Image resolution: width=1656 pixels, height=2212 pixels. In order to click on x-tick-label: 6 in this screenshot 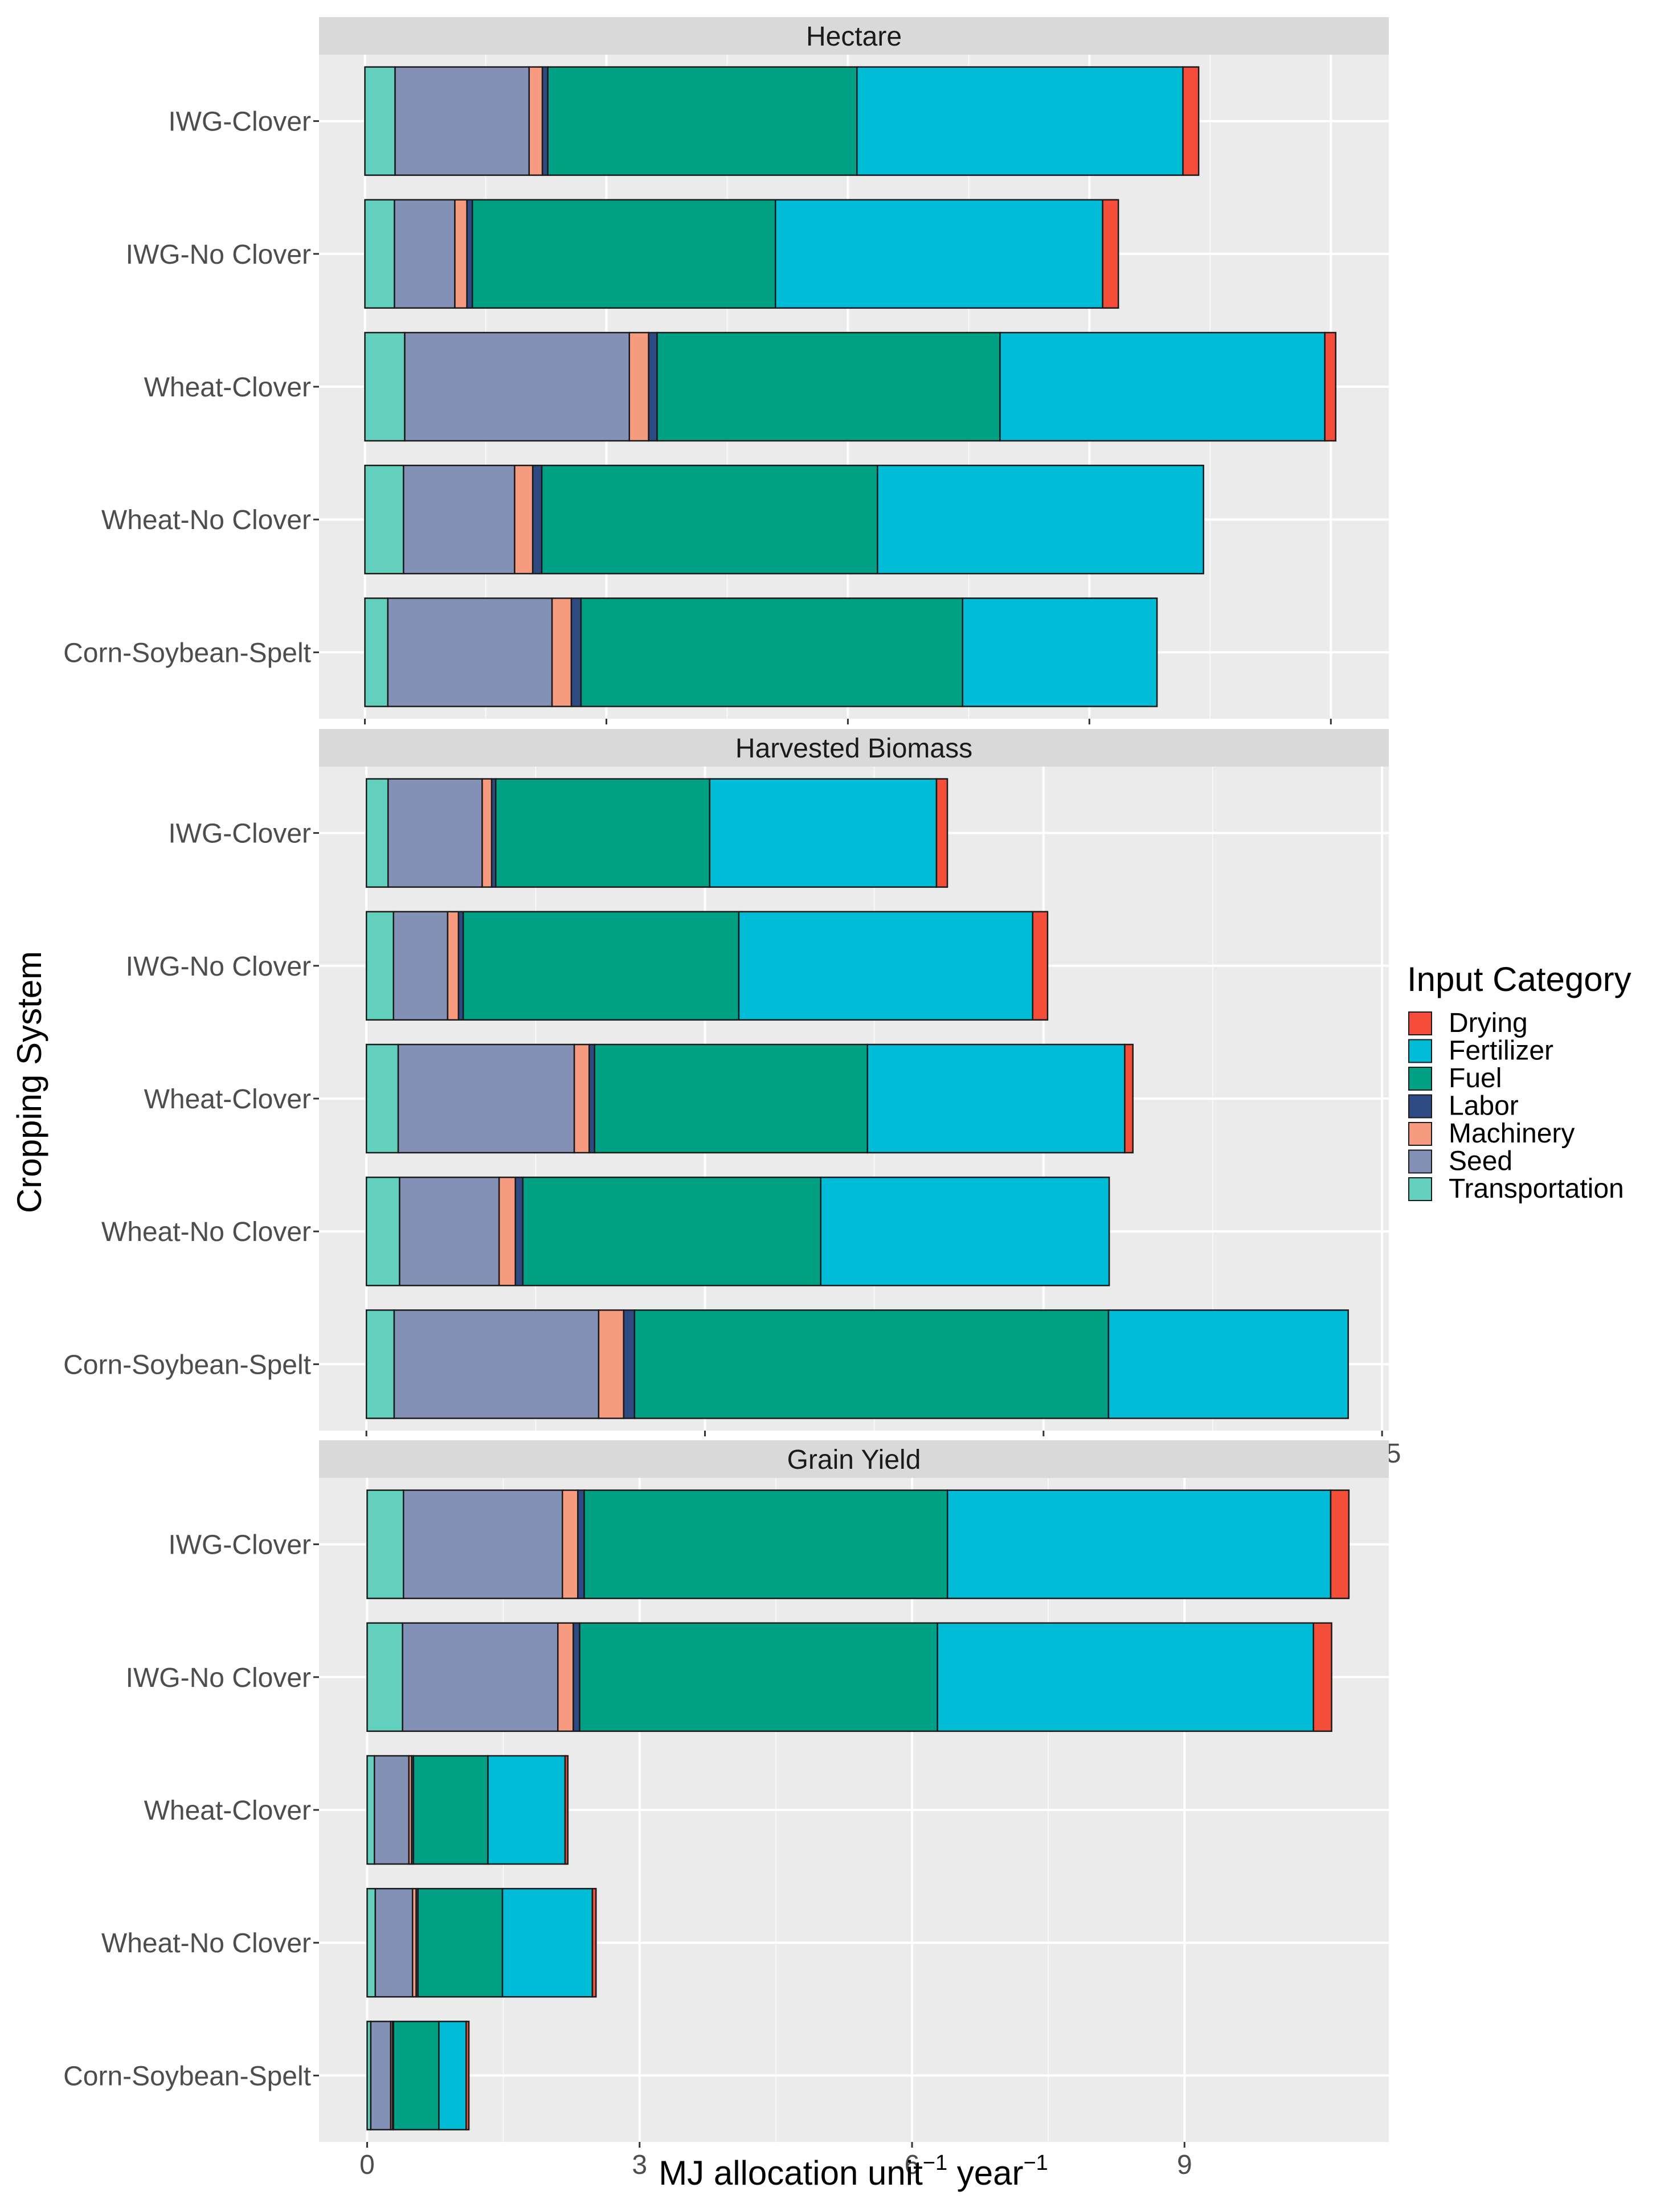, I will do `click(912, 2165)`.